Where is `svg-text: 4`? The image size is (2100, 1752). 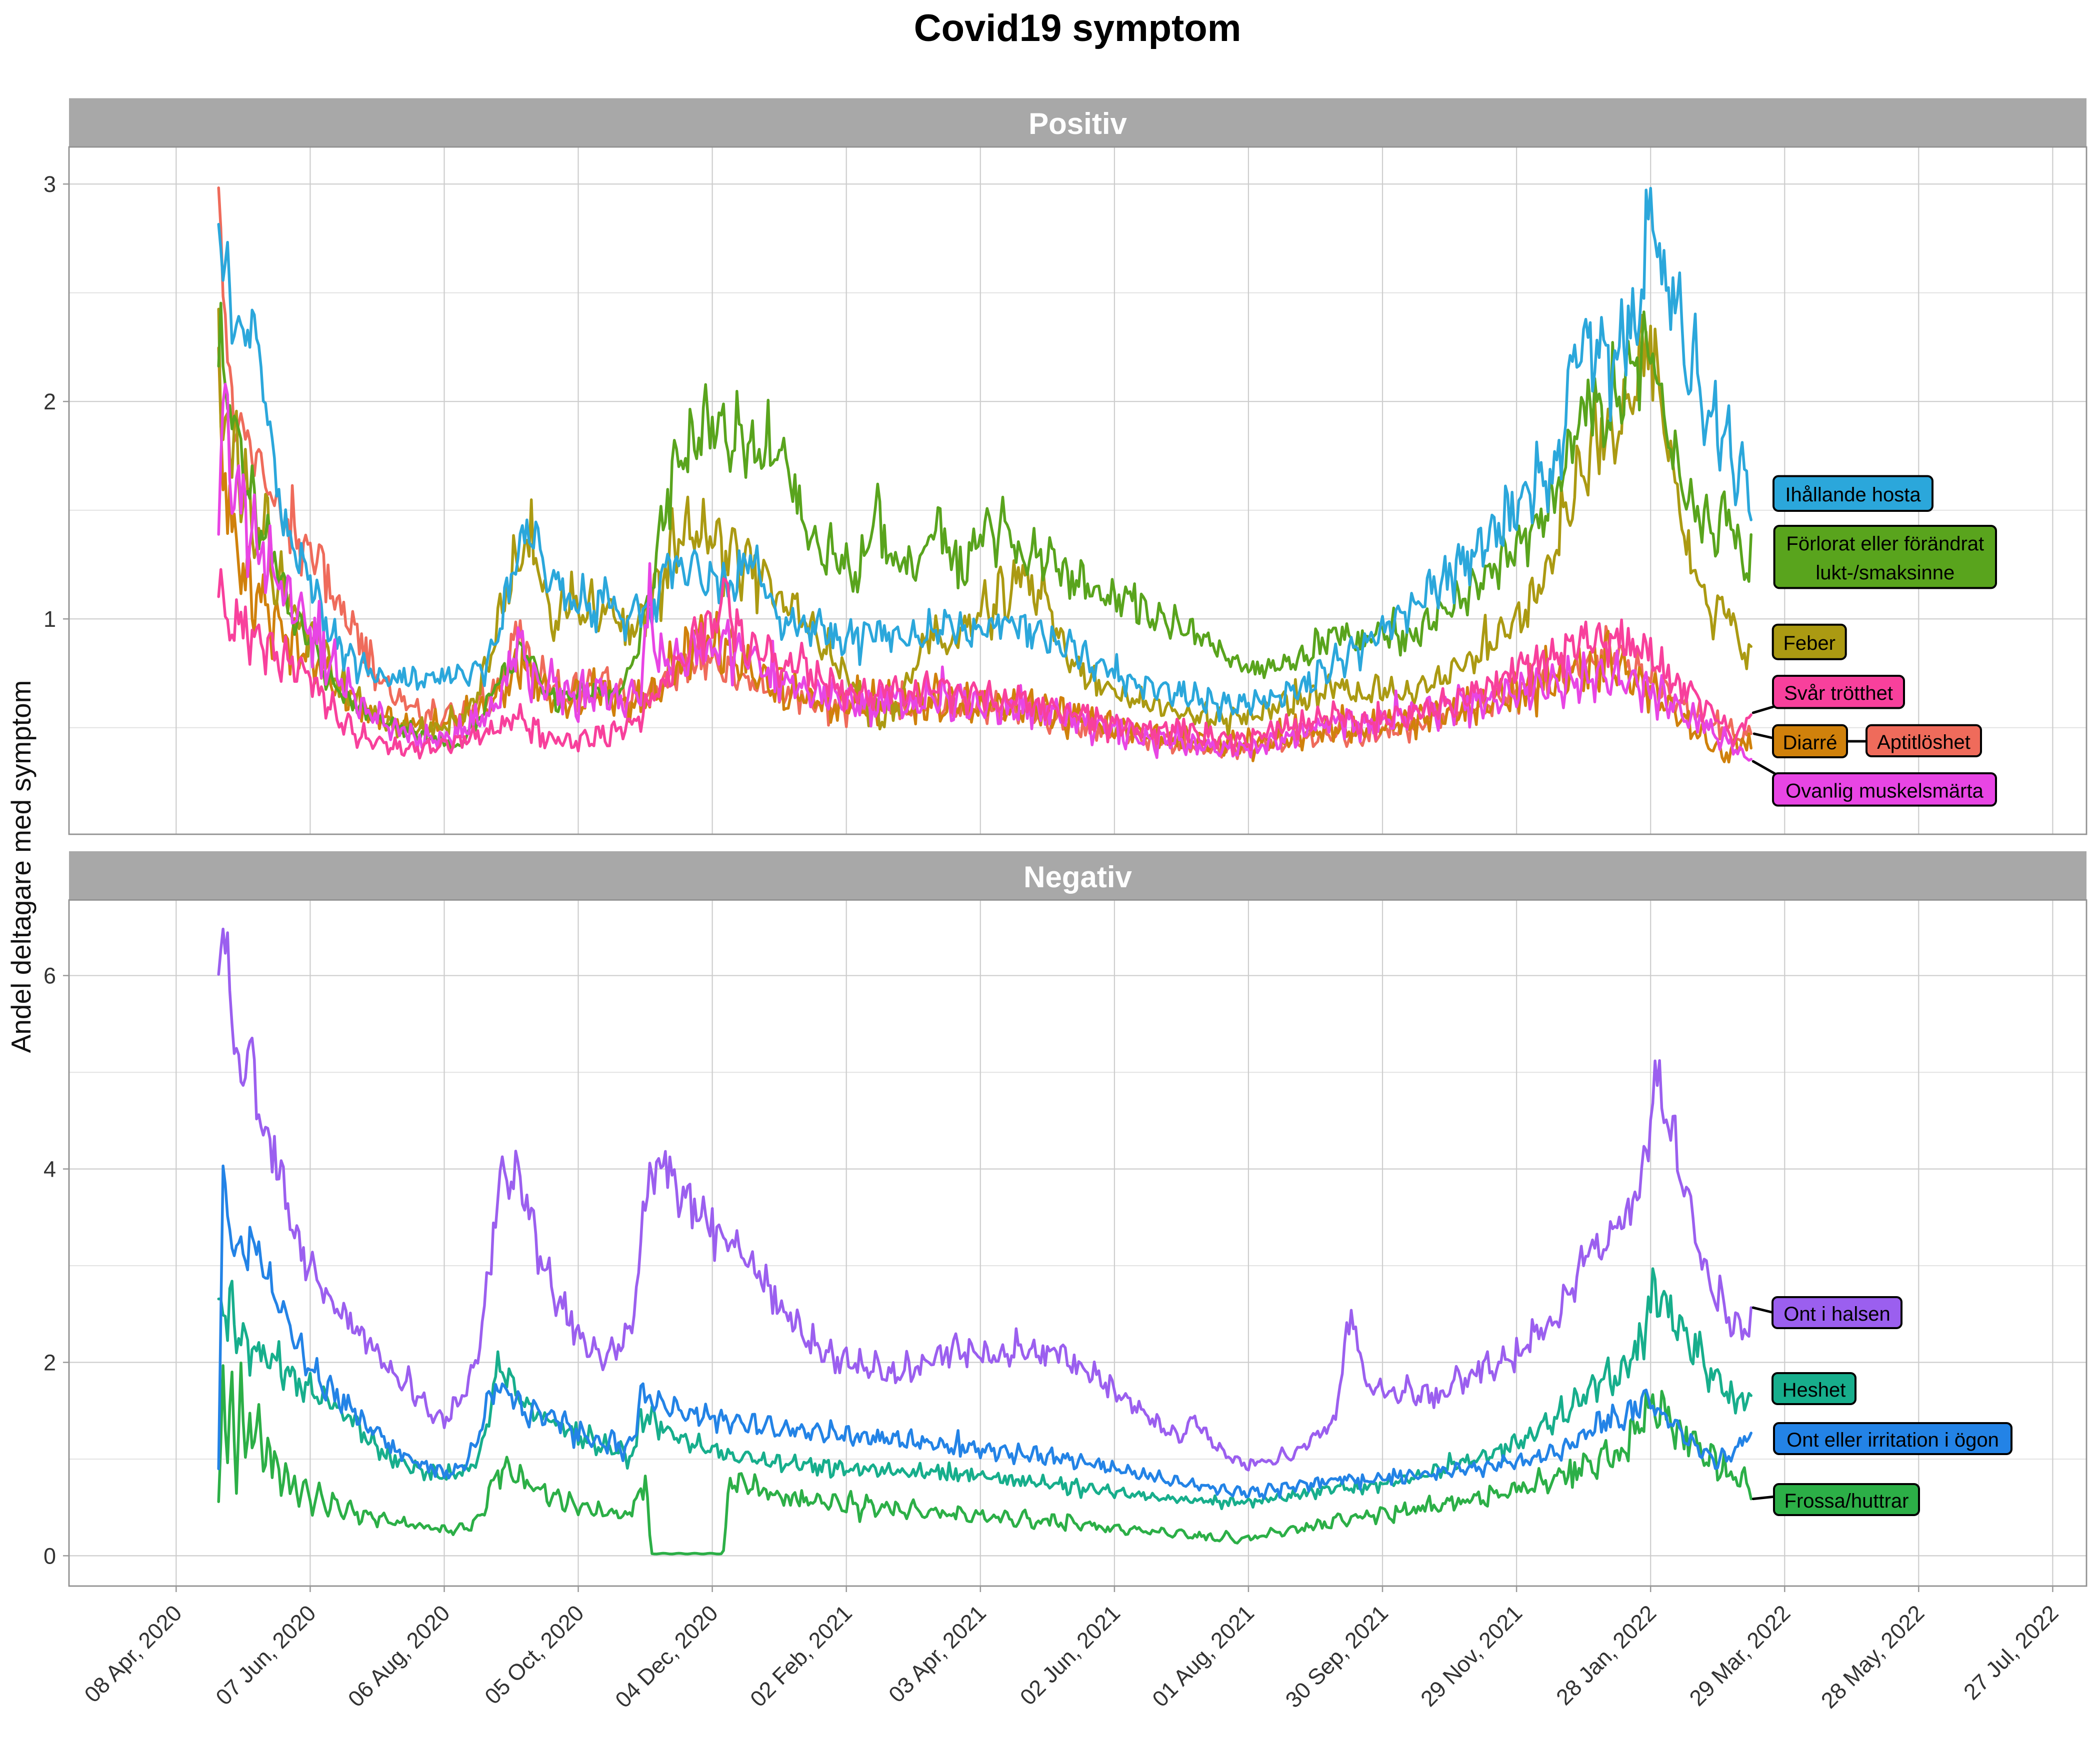
svg-text: 4 is located at coordinates (50, 1169).